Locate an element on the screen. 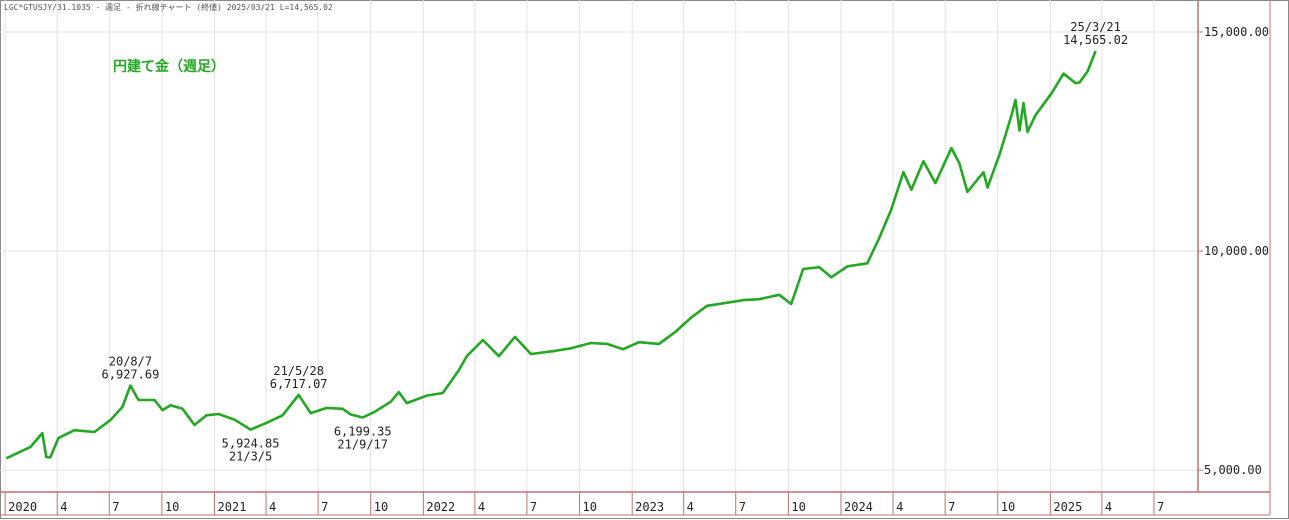  x-tick-label: 2020 is located at coordinates (22, 507).